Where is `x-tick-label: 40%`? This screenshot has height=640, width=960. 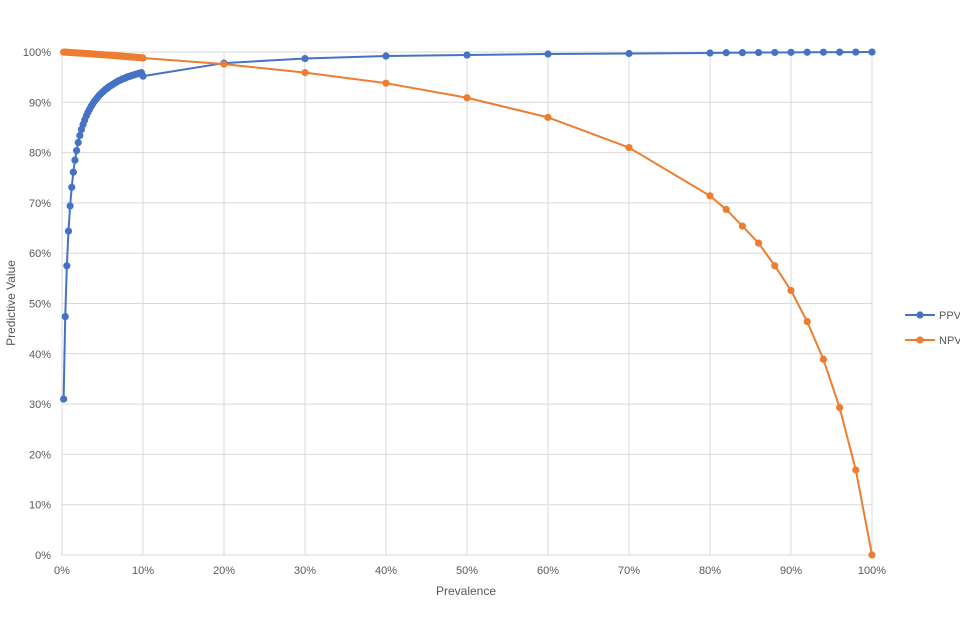 x-tick-label: 40% is located at coordinates (386, 571).